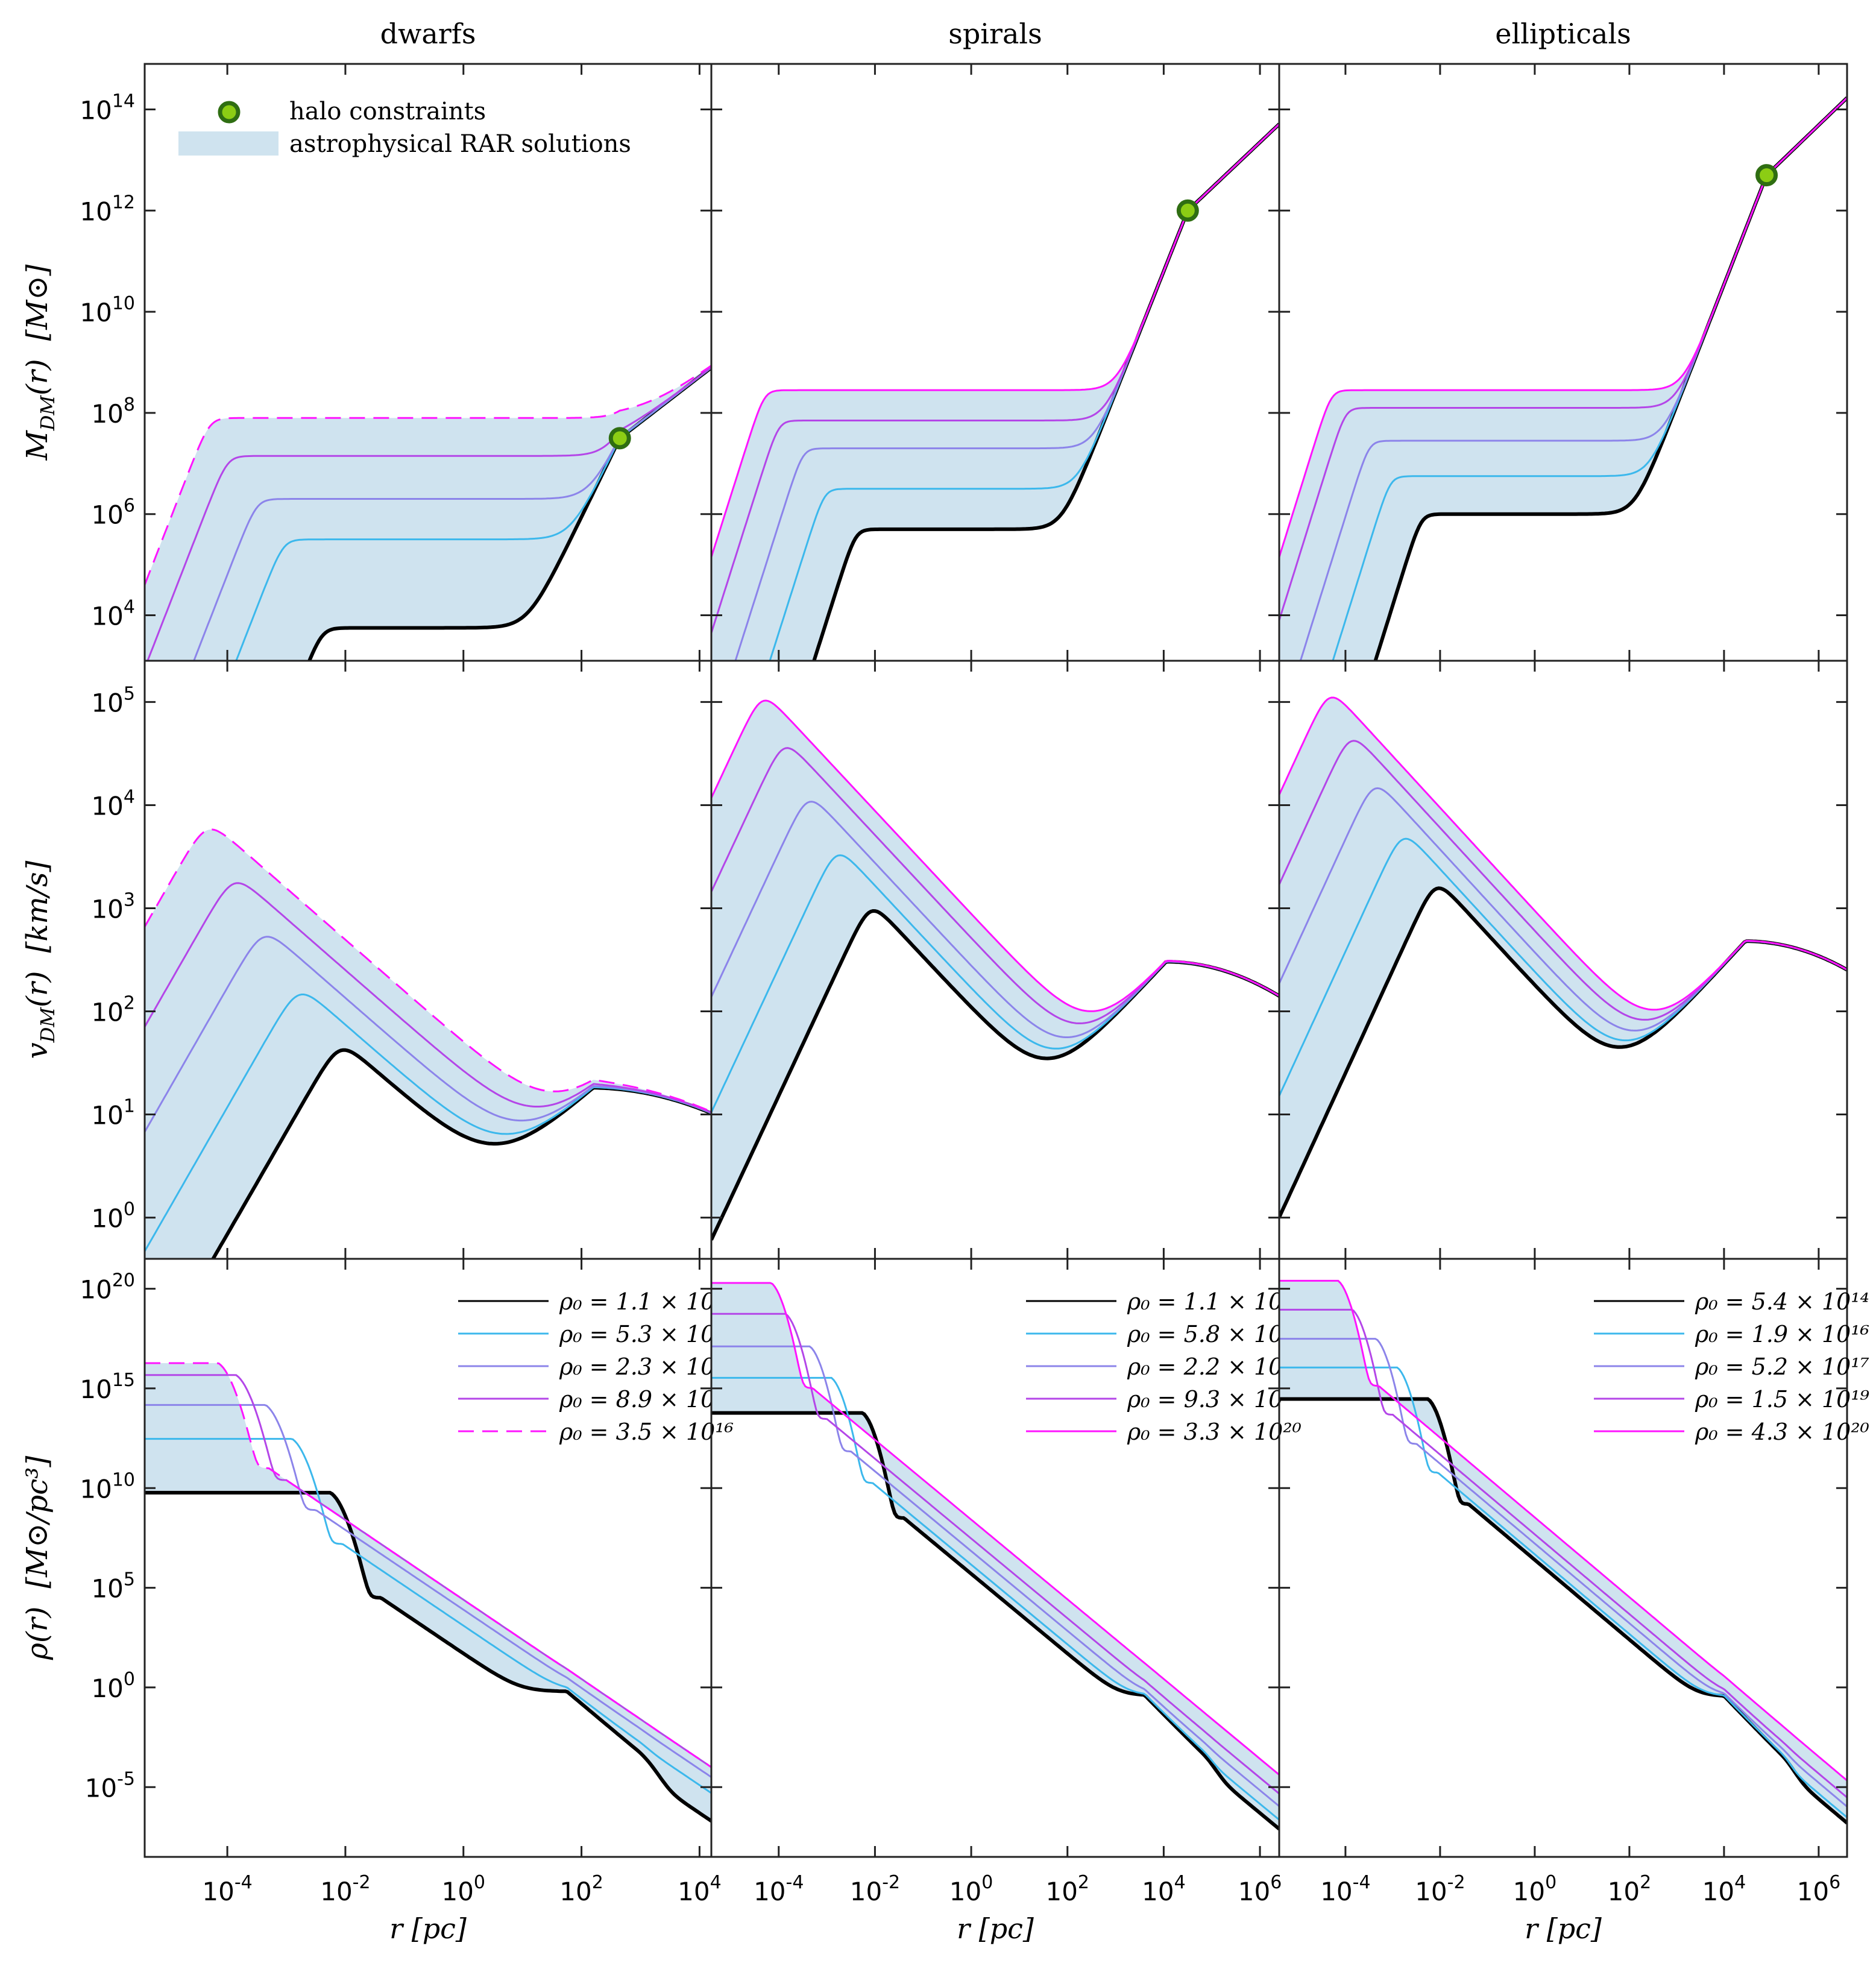 Image resolution: width=1876 pixels, height=1963 pixels. What do you see at coordinates (37, 377) in the screenshot?
I see `row-label-arg: (r)` at bounding box center [37, 377].